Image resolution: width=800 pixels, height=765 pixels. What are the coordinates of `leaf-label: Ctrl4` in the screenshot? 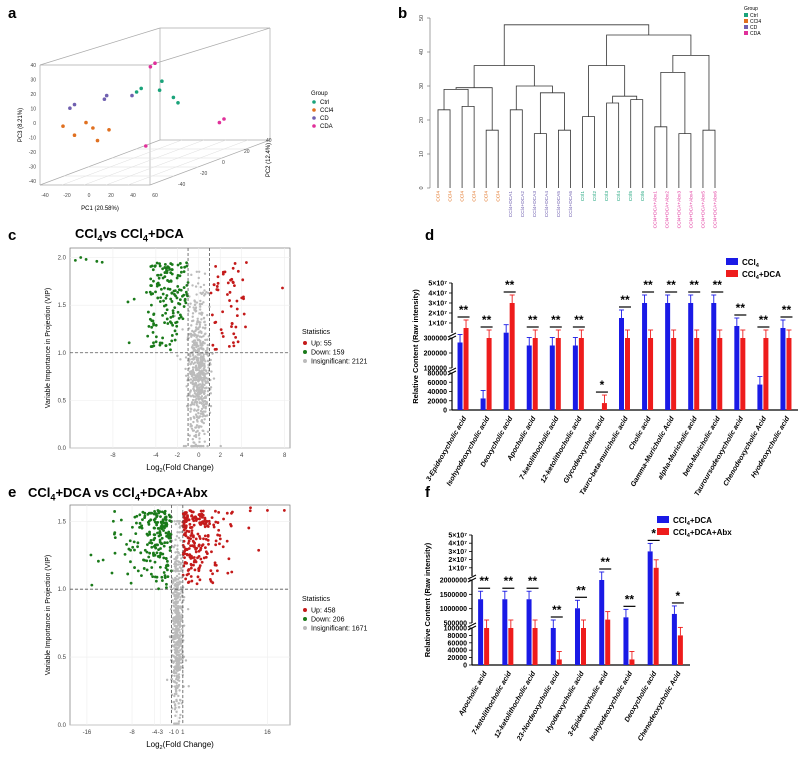 It's located at (619, 196).